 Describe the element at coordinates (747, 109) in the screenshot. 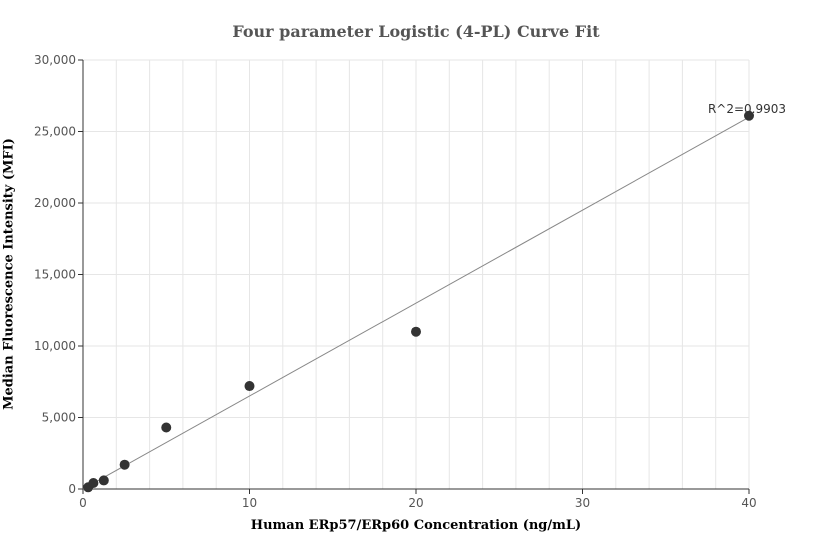

I see `r-squared-annotation: R^2=0.9903` at that location.